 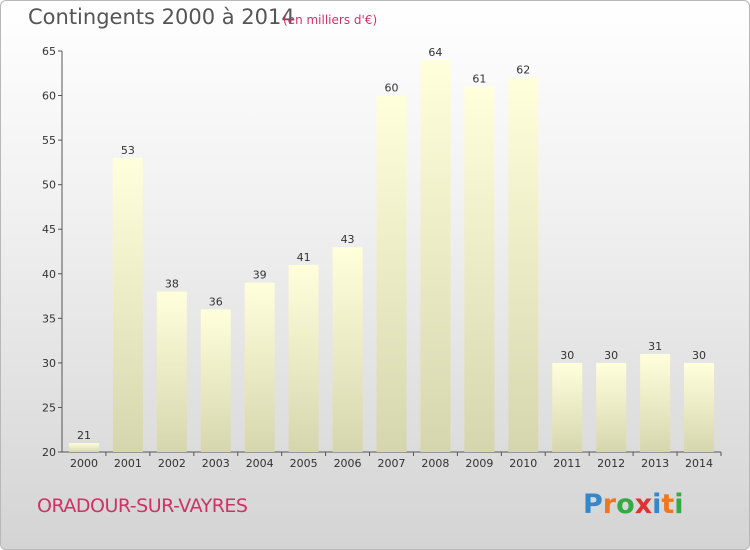 I want to click on y-tick-label: 25, so click(x=49, y=407).